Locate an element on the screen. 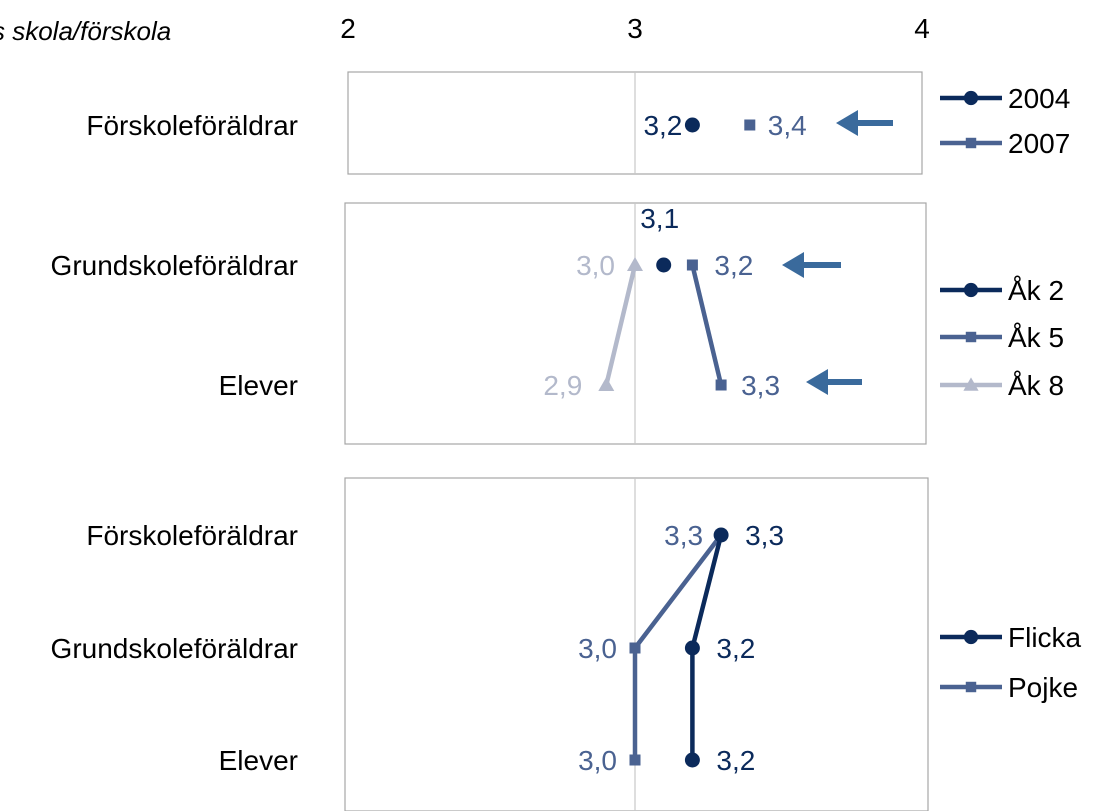 Image resolution: width=1100 pixels, height=811 pixels. x-tick-label: 3 is located at coordinates (635, 28).